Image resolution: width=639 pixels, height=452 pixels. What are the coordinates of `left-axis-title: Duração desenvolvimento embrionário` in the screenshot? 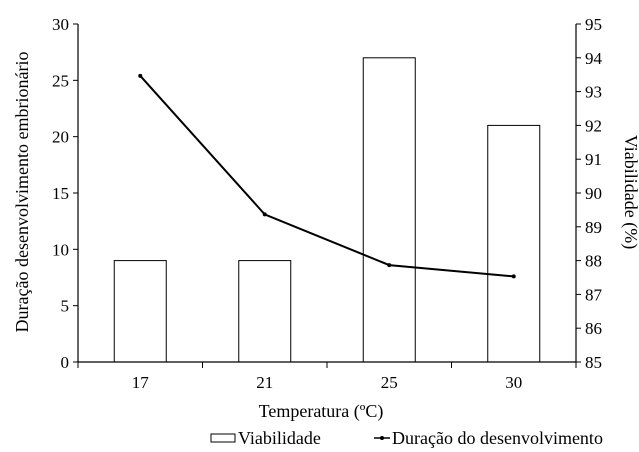 It's located at (22, 192).